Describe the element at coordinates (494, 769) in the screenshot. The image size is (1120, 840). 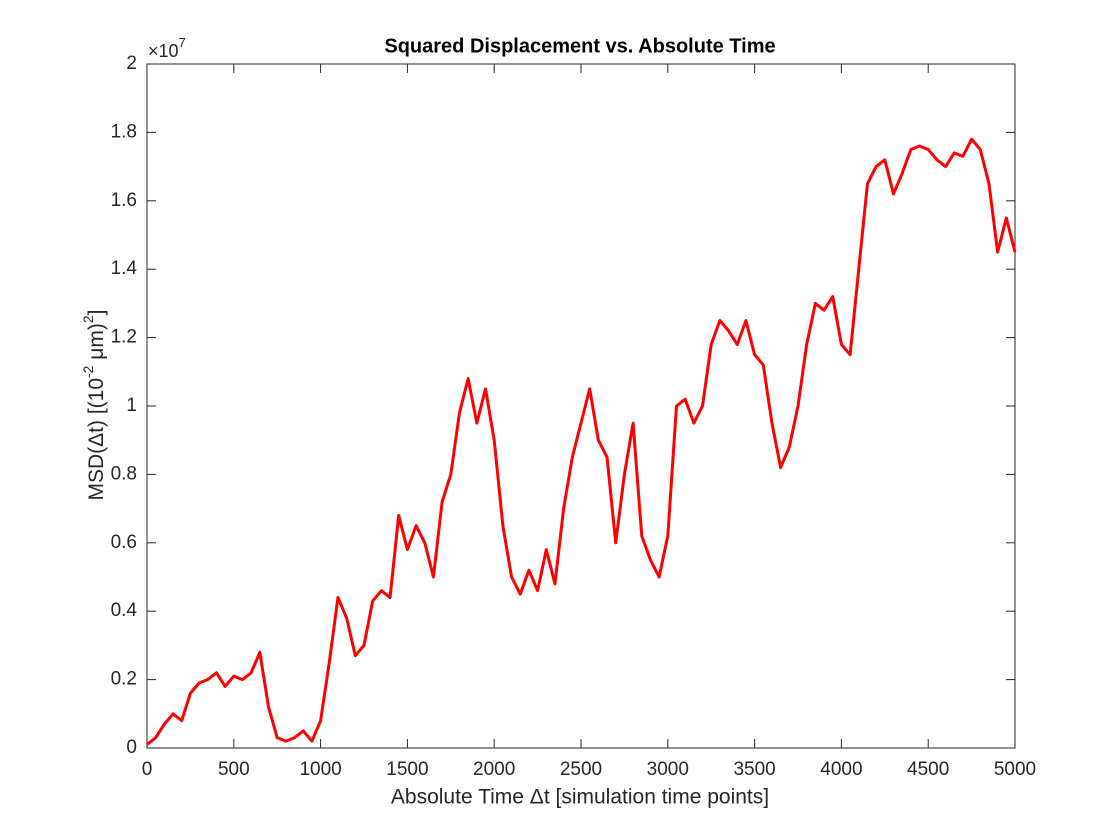
I see `x-tick-label: 2000` at that location.